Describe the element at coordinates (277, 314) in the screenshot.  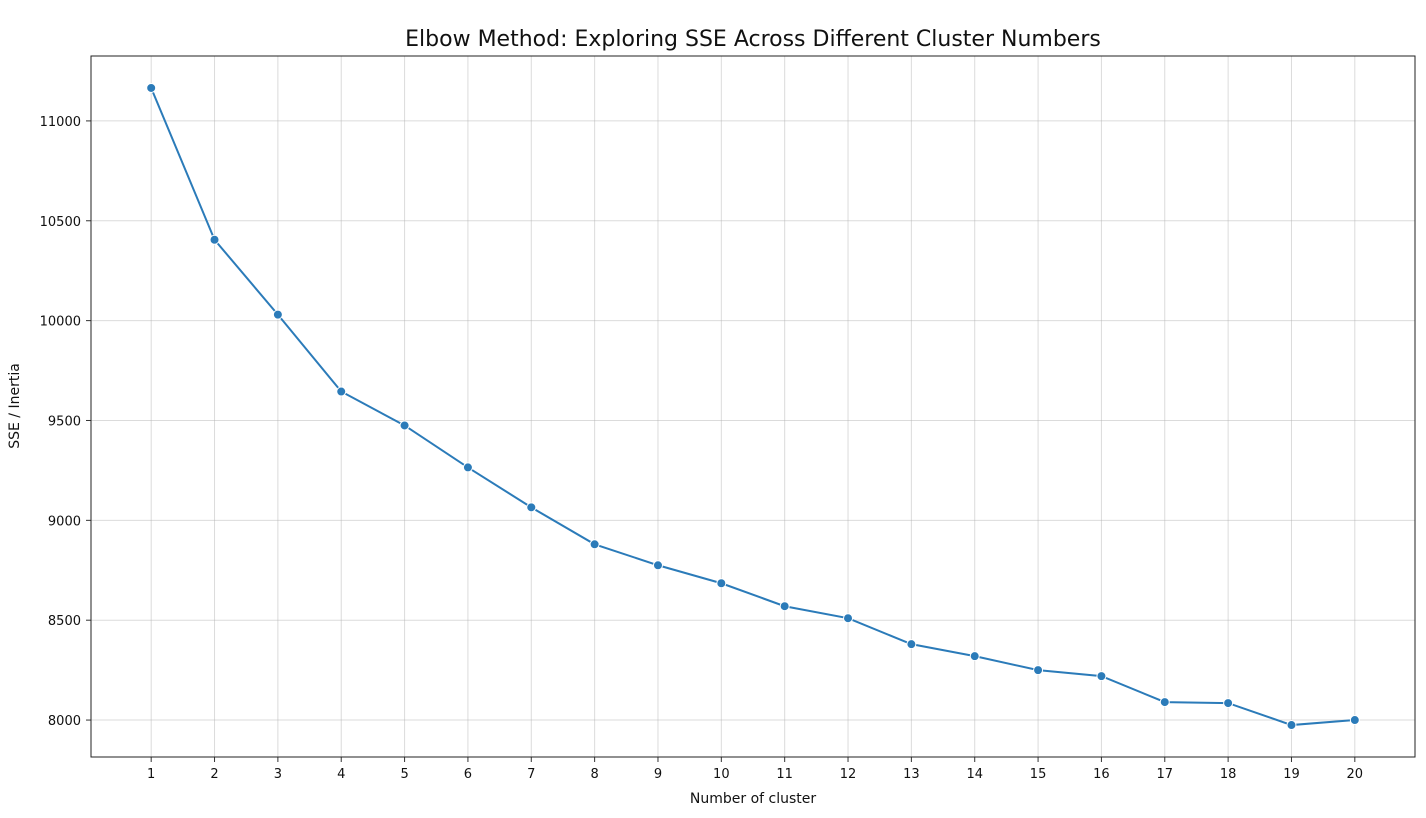
I see `data-point-k3` at that location.